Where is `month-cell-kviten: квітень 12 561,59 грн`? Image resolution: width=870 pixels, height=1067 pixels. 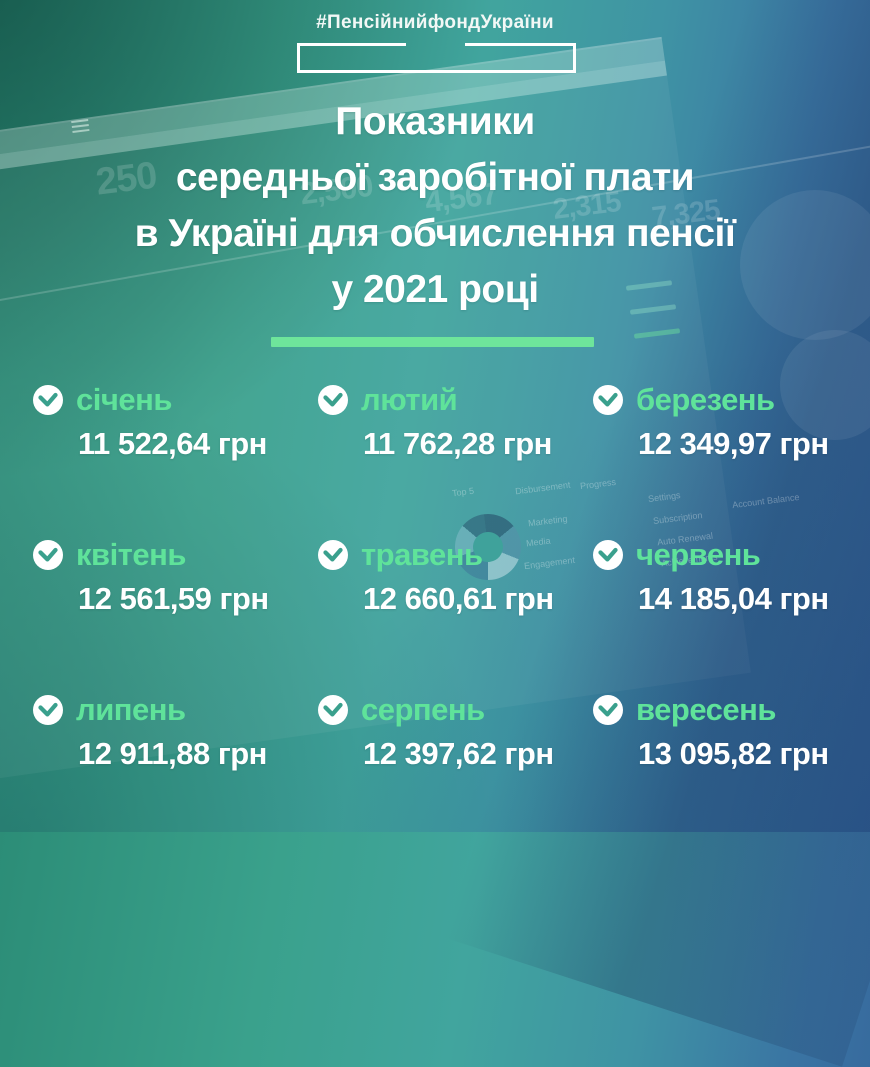
month-cell-kviten: квітень 12 561,59 грн is located at coordinates (175, 612).